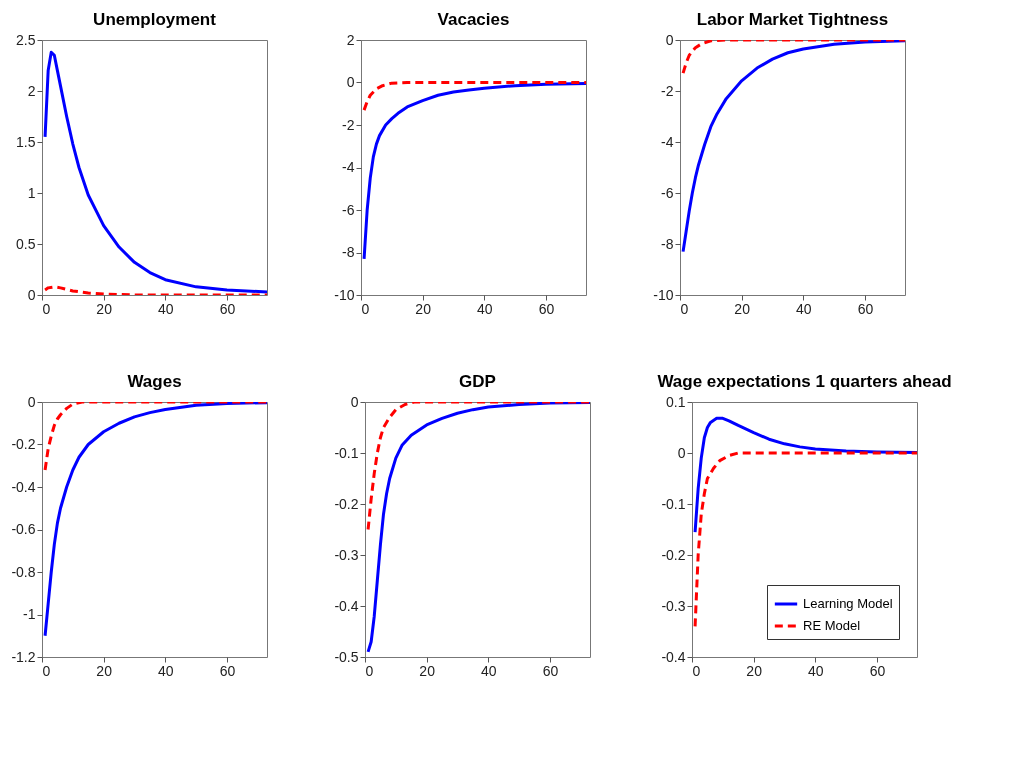 This screenshot has height=758, width=1010. Describe the element at coordinates (676, 401) in the screenshot. I see `y-tick-label: 0.1` at that location.